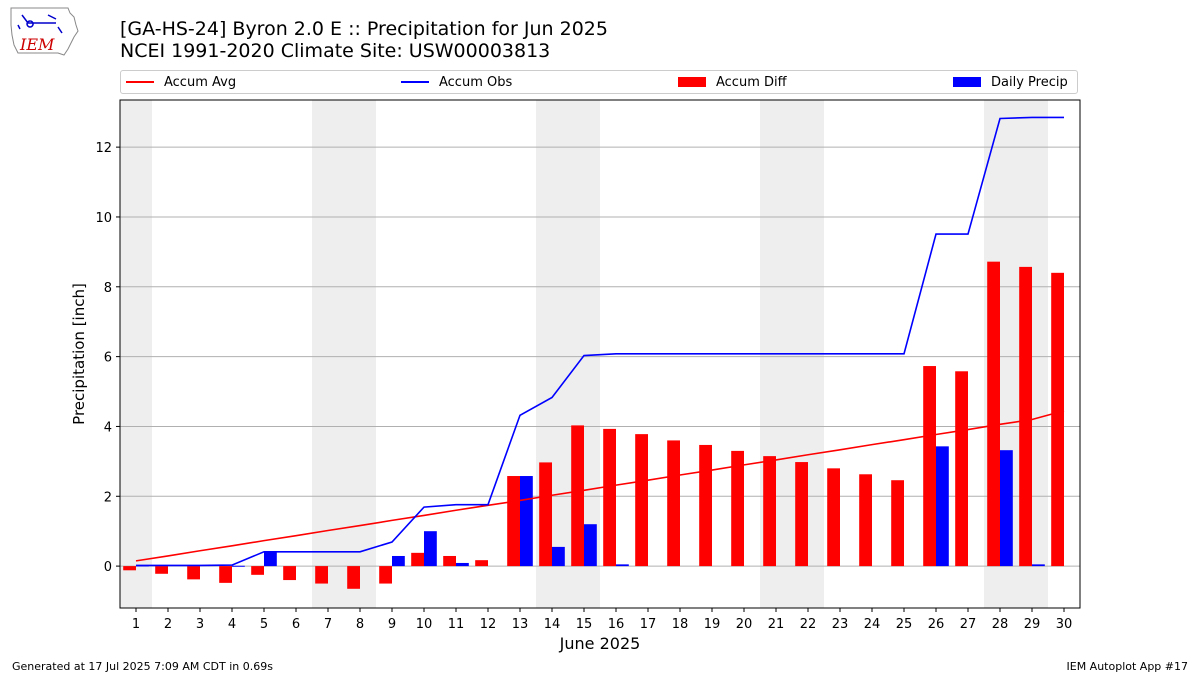 This screenshot has height=675, width=1200. Describe the element at coordinates (40, 24) in the screenshot. I see `weather-symbols-icon` at that location.